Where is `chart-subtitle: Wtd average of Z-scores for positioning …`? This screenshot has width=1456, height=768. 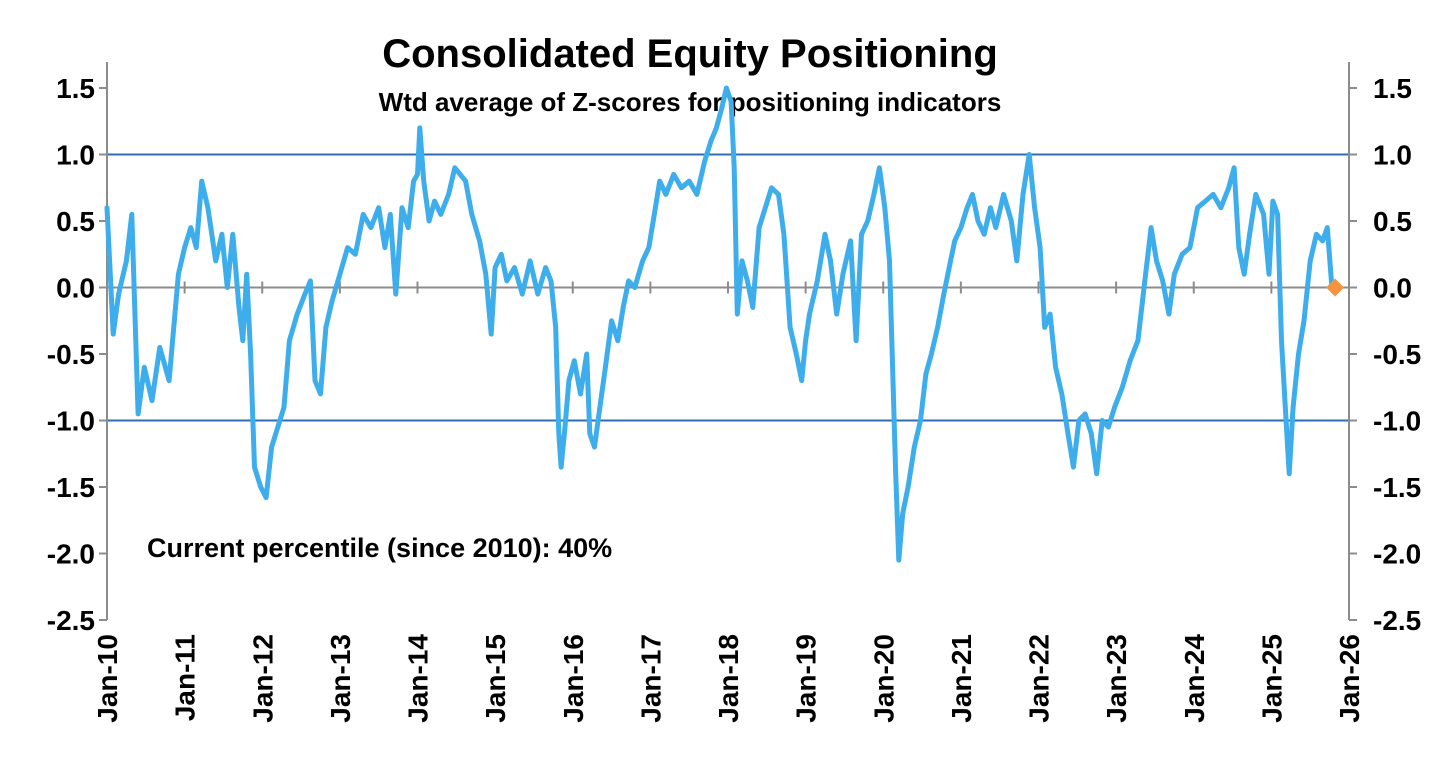 chart-subtitle: Wtd average of Z-scores for positioning … is located at coordinates (690, 102).